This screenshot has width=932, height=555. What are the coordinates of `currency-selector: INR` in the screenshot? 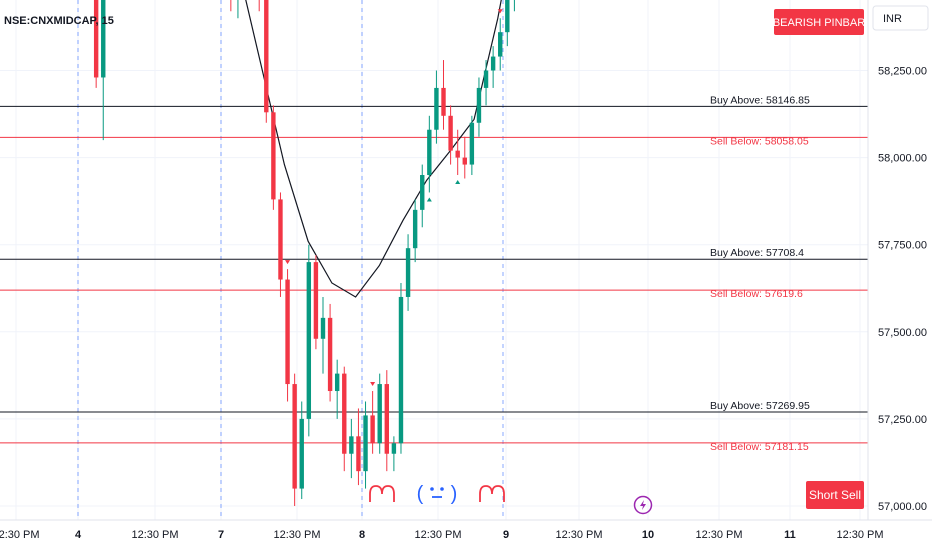 It's located at (900, 18).